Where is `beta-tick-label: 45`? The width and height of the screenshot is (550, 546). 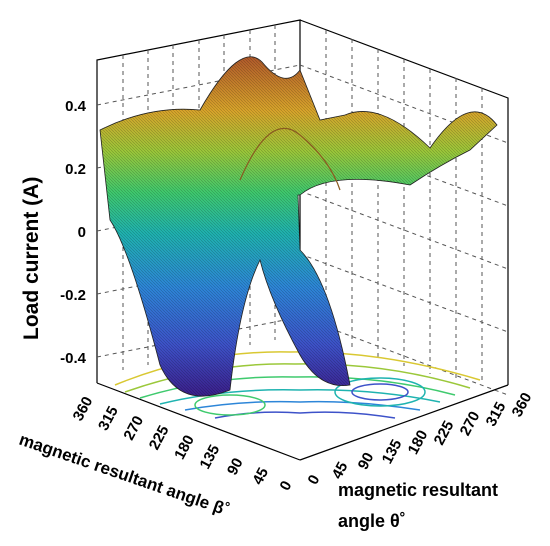
beta-tick-label: 45 is located at coordinates (260, 476).